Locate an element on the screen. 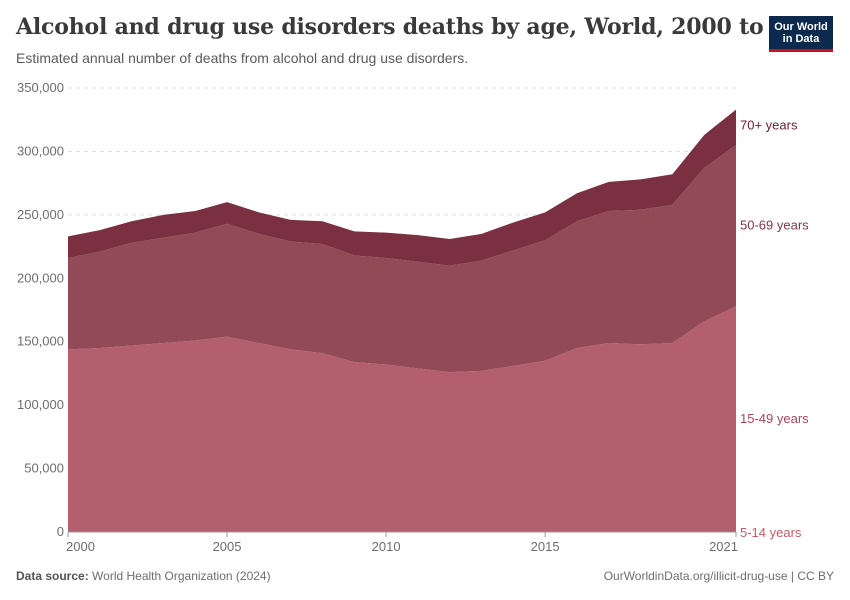  y-tick-label: 100,000 is located at coordinates (40, 404).